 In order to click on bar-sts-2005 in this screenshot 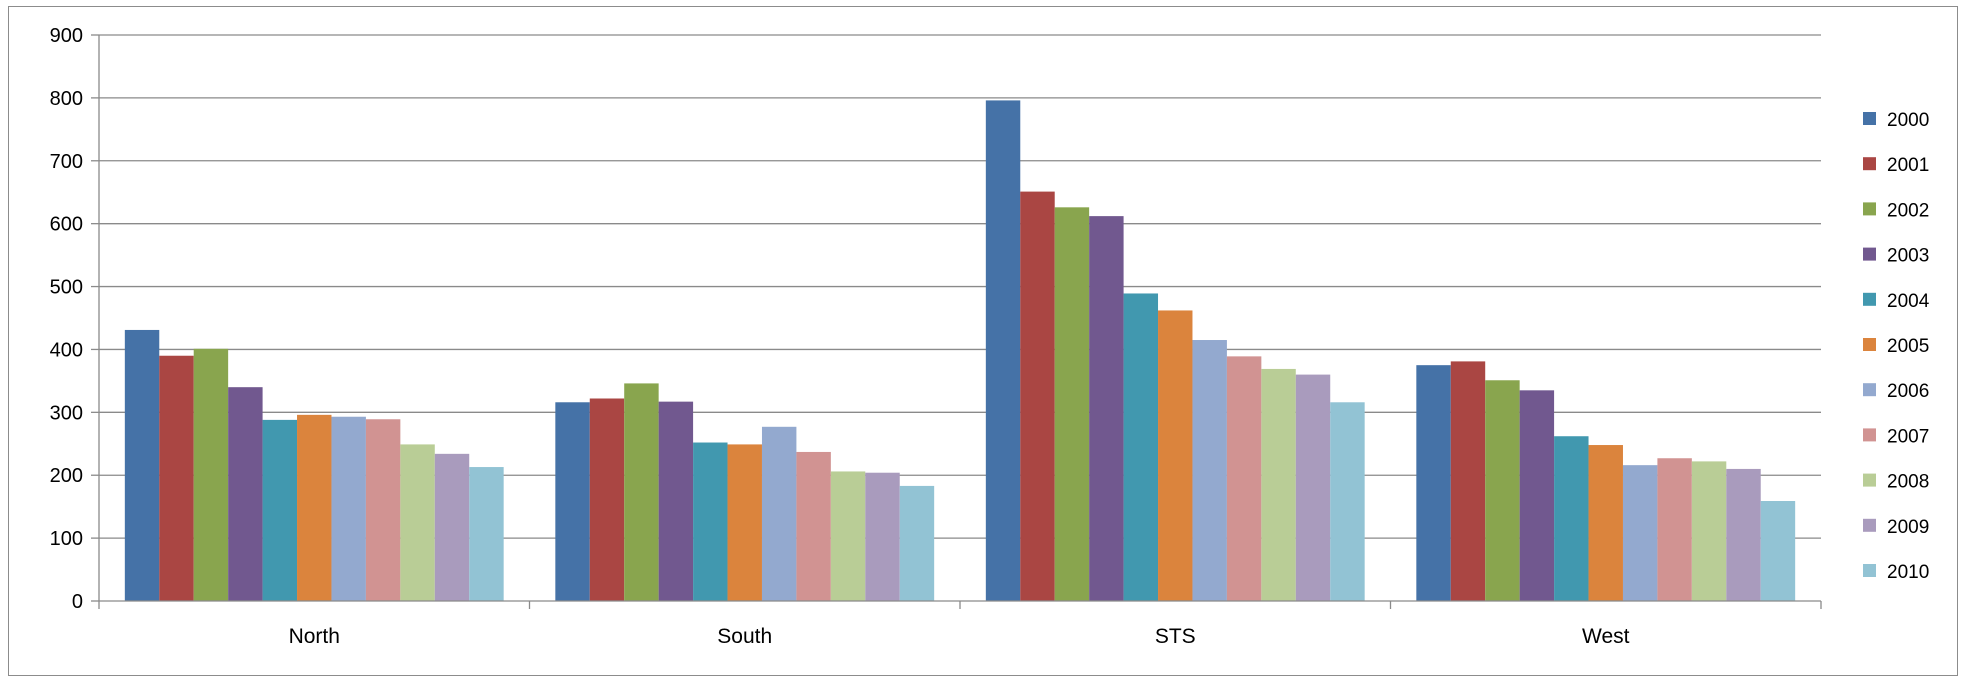, I will do `click(1175, 455)`.